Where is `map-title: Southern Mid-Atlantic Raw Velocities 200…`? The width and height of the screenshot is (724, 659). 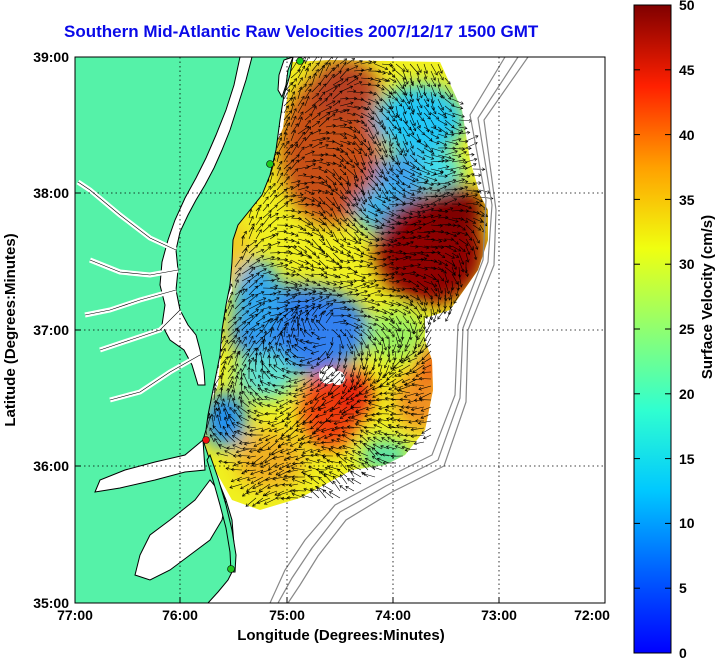
map-title: Southern Mid-Atlantic Raw Velocities 200… is located at coordinates (301, 31).